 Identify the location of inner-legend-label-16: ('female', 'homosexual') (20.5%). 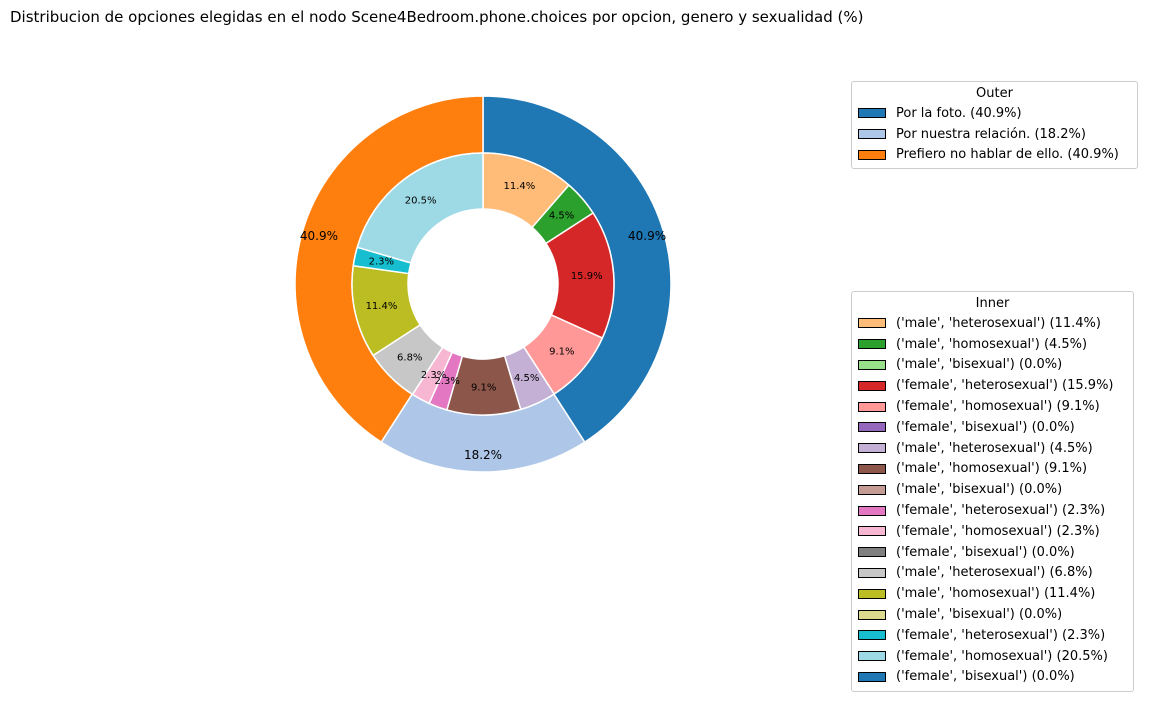
(1002, 656).